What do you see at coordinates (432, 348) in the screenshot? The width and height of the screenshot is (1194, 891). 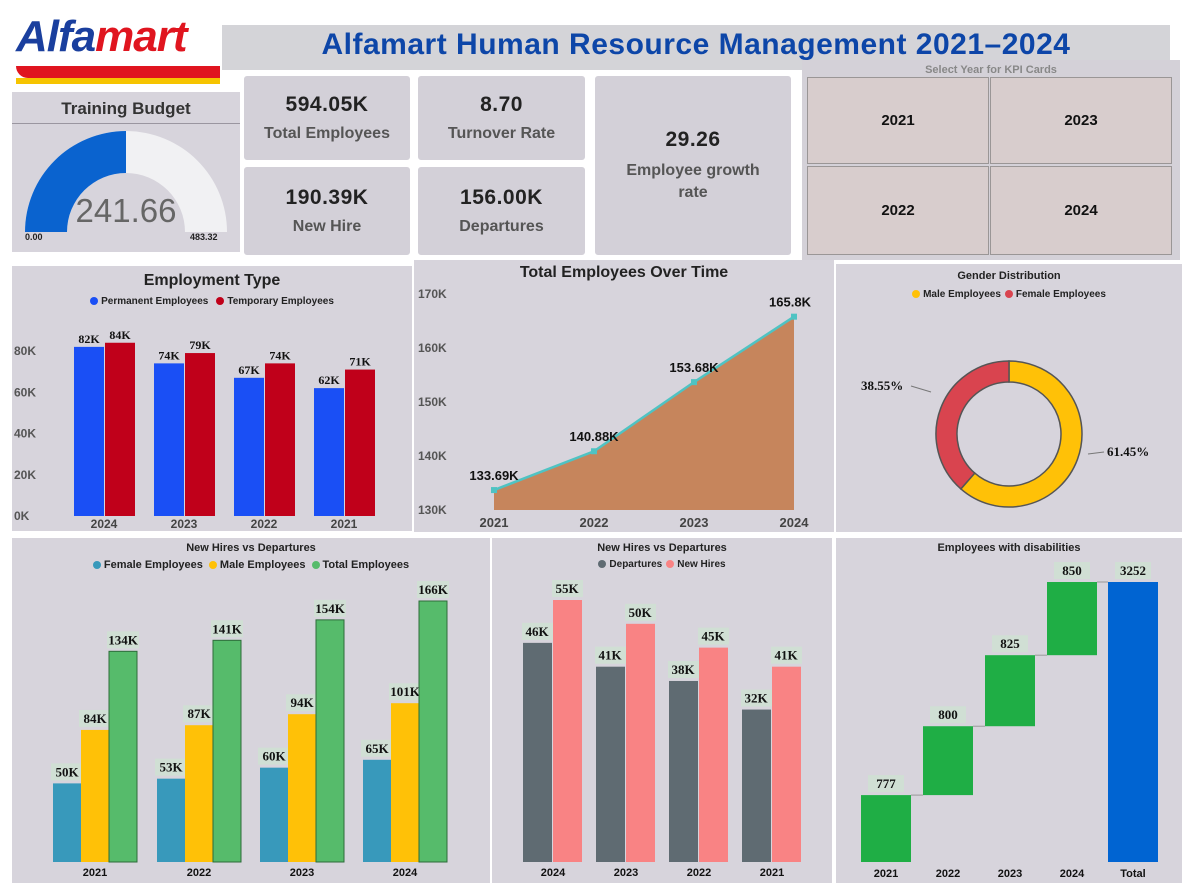 I see `y-tick-label: 160K` at bounding box center [432, 348].